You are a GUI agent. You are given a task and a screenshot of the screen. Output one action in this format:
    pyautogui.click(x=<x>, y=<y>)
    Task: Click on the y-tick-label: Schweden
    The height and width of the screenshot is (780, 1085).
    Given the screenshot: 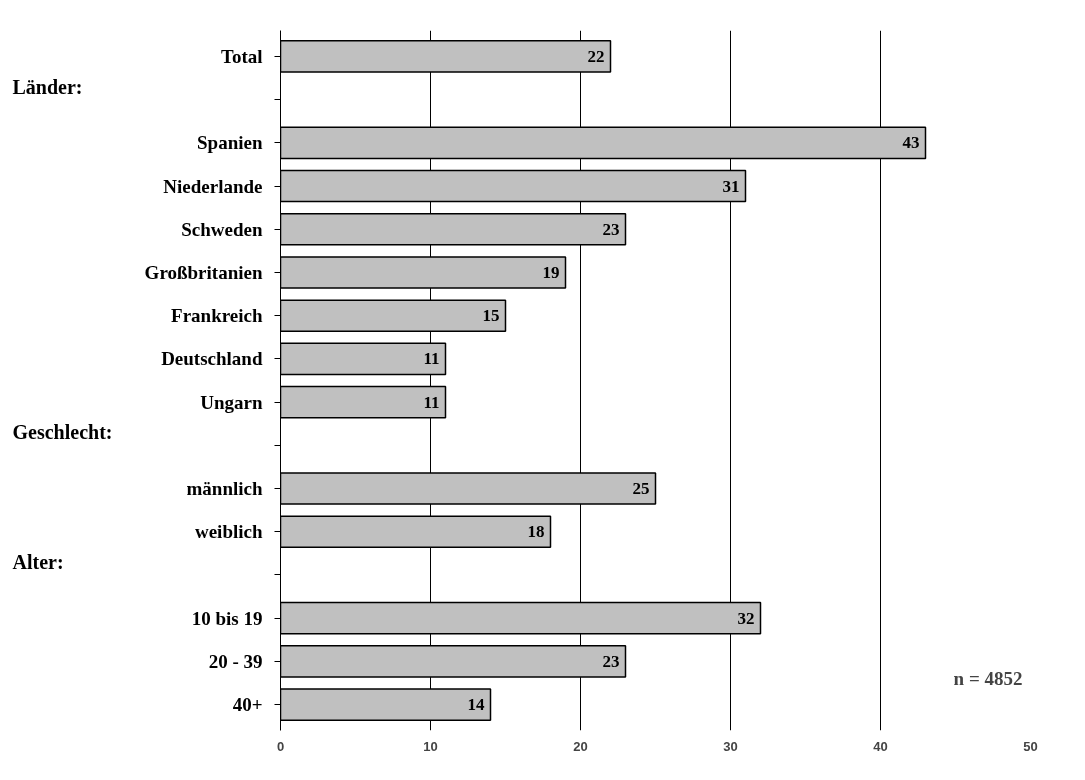 What is the action you would take?
    pyautogui.click(x=222, y=229)
    